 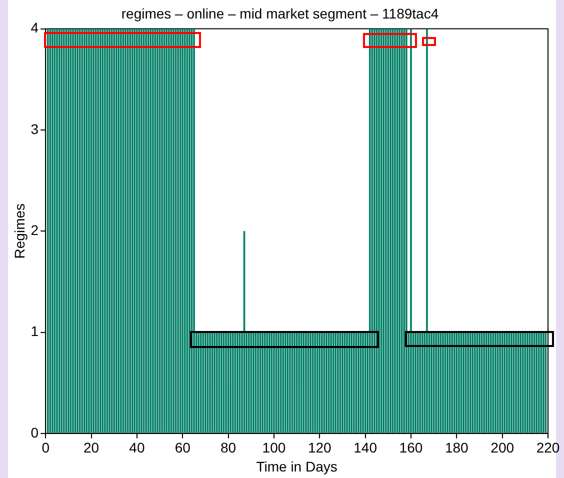 I want to click on x-tick-label: 100, so click(x=274, y=448).